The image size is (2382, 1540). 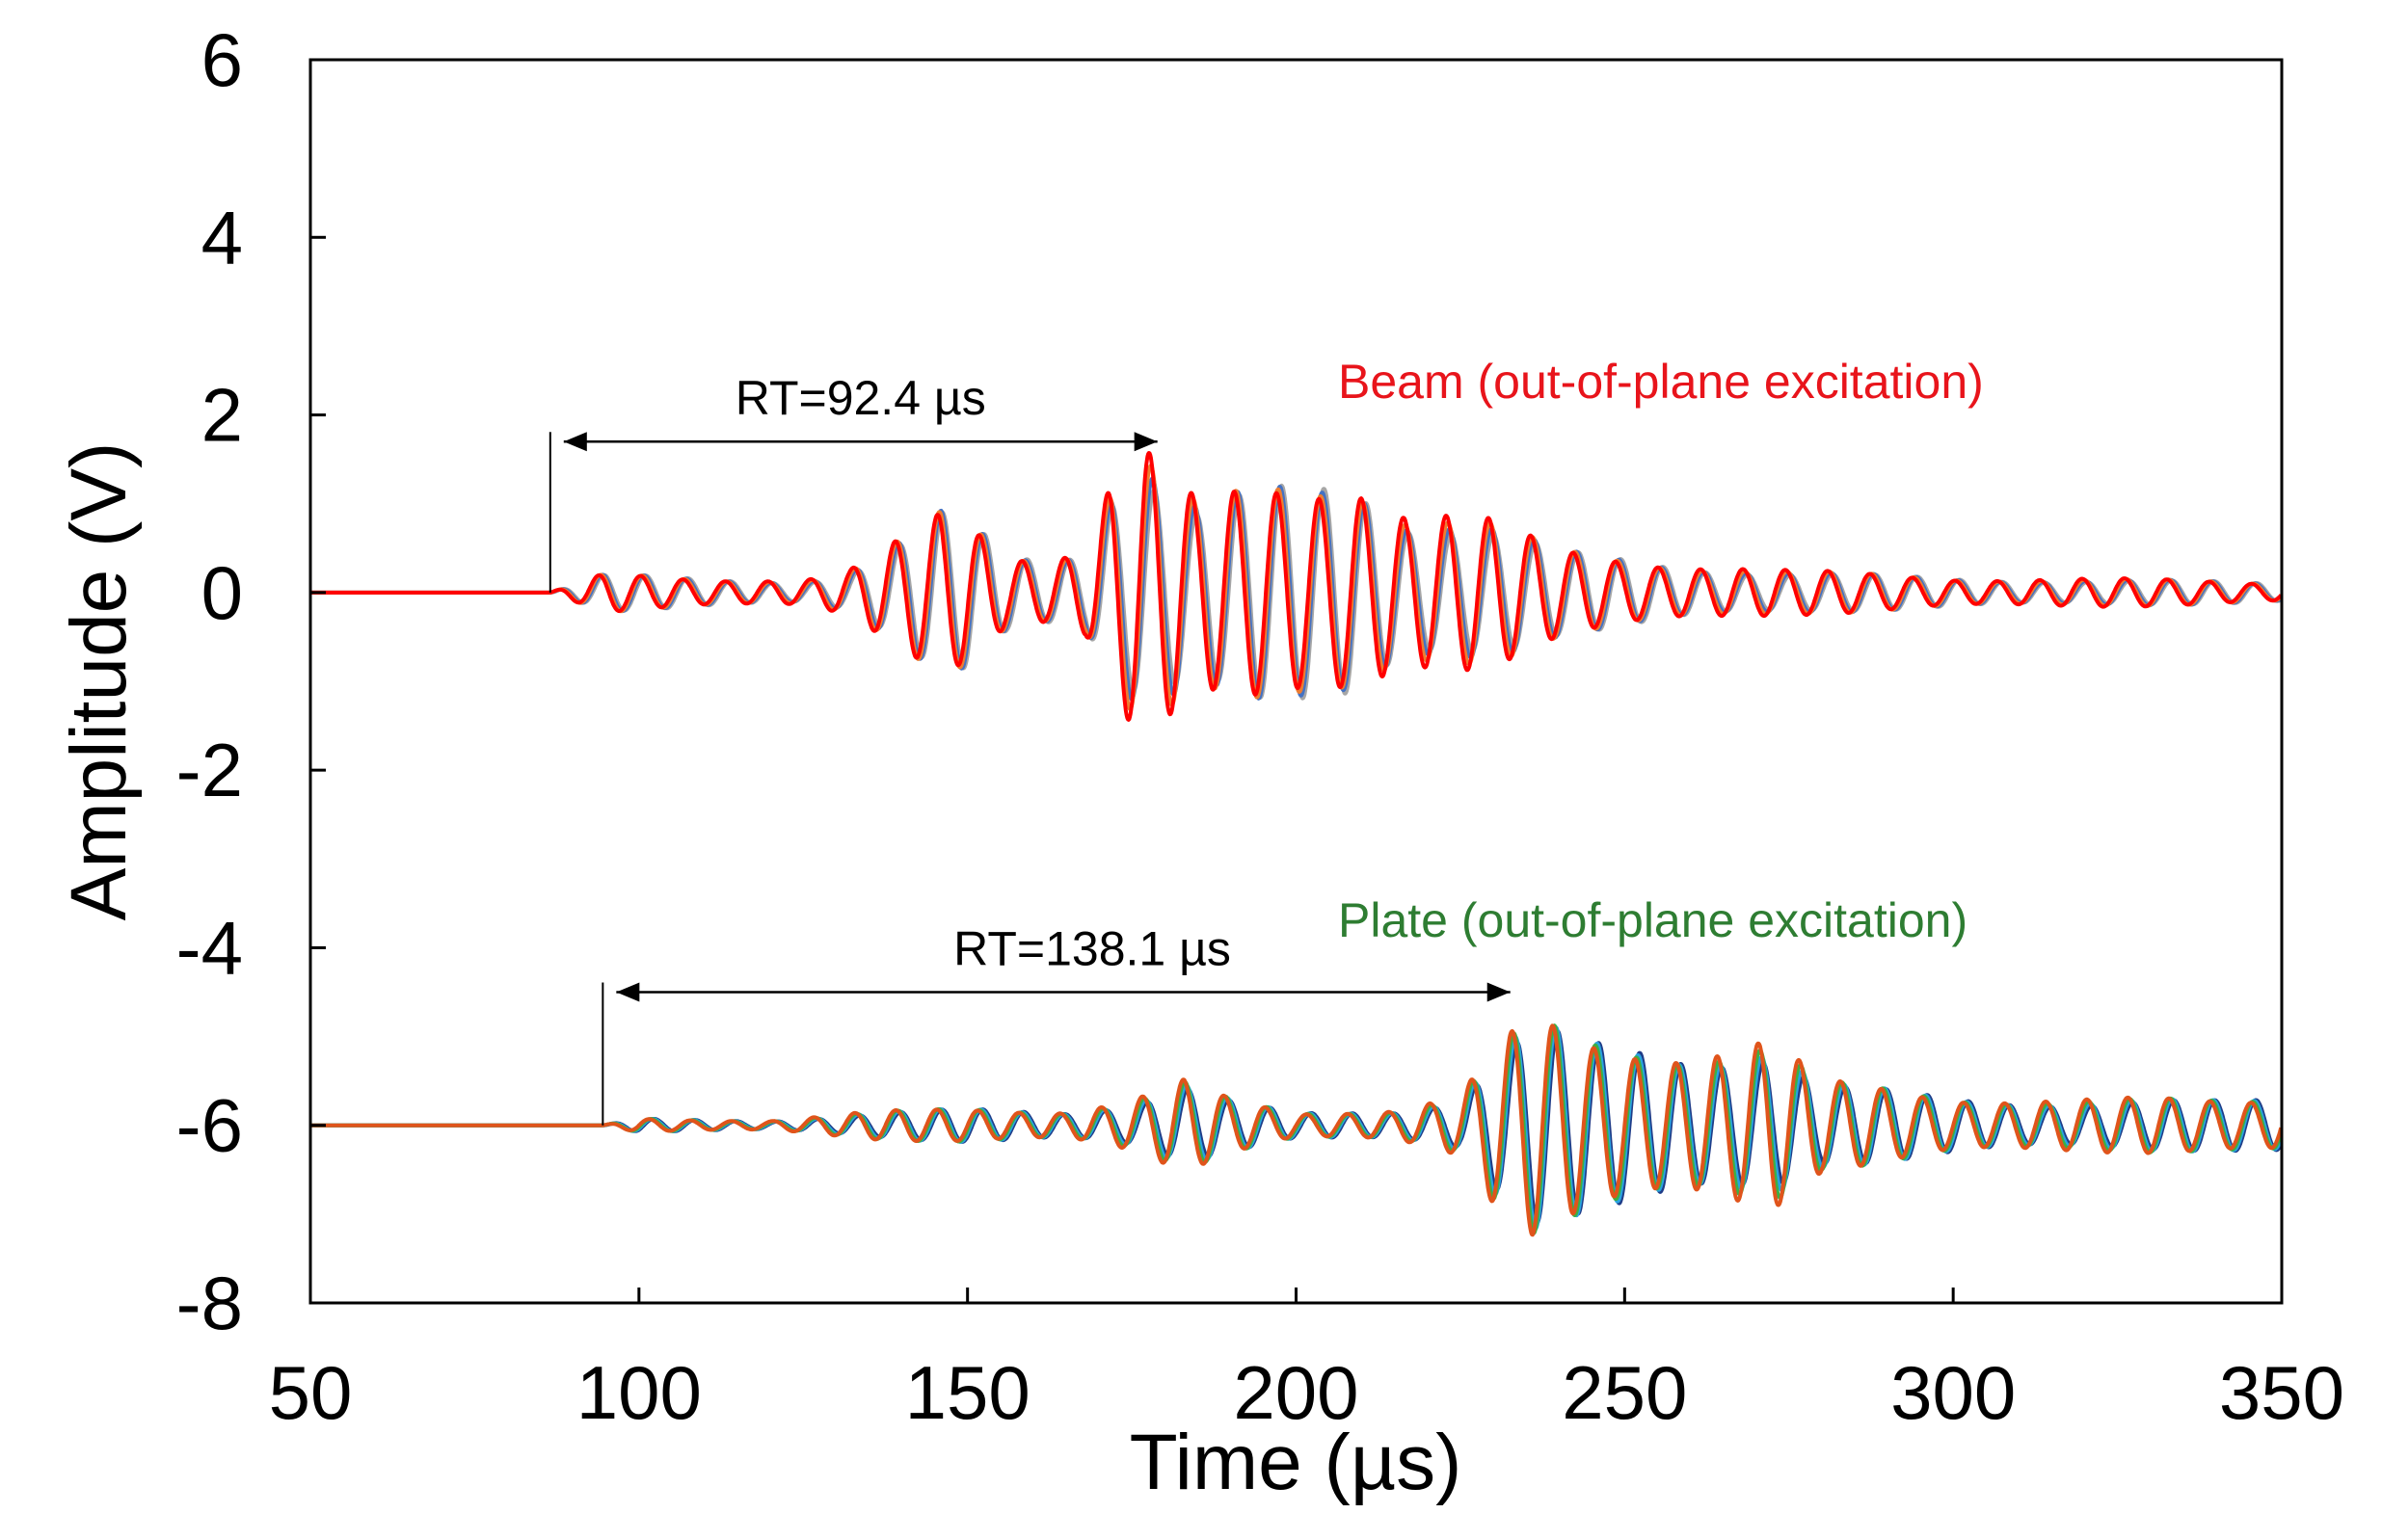 I want to click on x-axis-title: Time (µs), so click(x=1296, y=1462).